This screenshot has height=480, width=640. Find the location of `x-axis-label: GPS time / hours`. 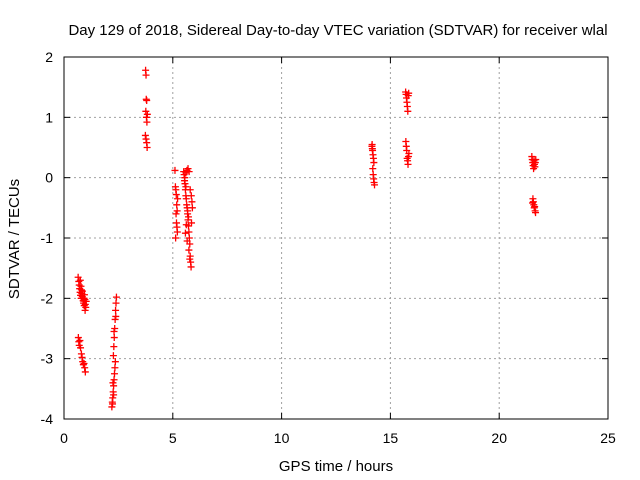

x-axis-label: GPS time / hours is located at coordinates (336, 466).